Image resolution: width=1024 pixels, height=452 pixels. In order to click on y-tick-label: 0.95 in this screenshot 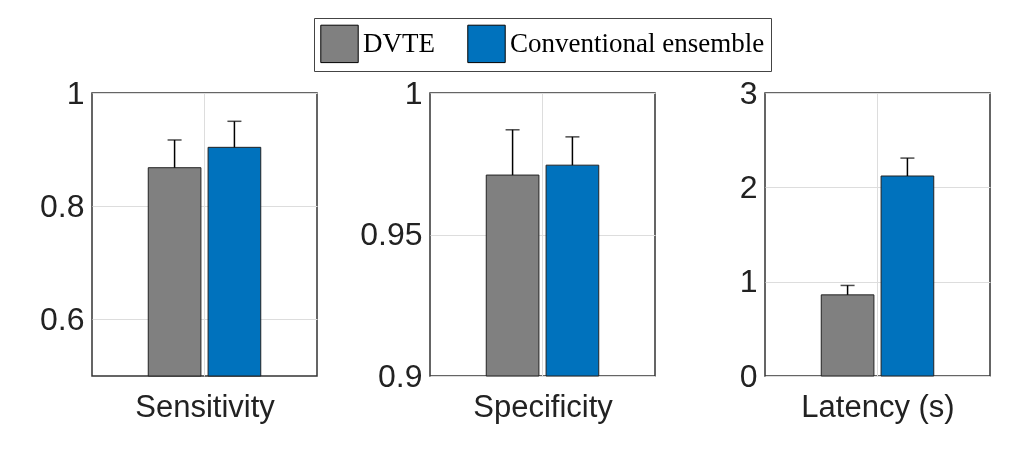, I will do `click(391, 234)`.